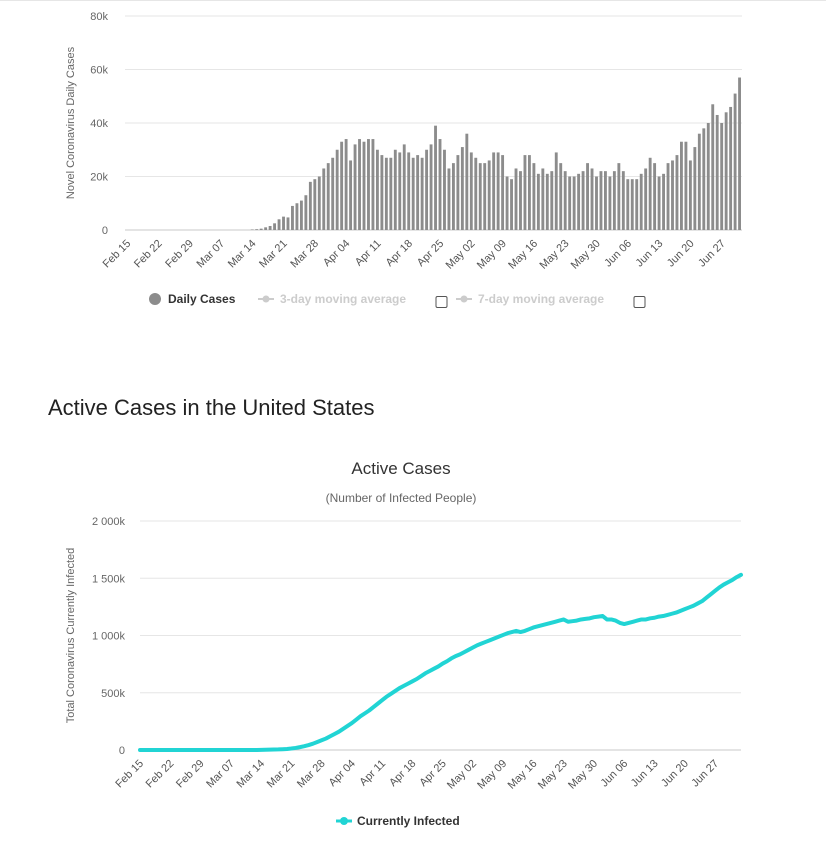 The height and width of the screenshot is (854, 826). Describe the element at coordinates (398, 821) in the screenshot. I see `legend-item-currently-infected: Currently Infected` at that location.